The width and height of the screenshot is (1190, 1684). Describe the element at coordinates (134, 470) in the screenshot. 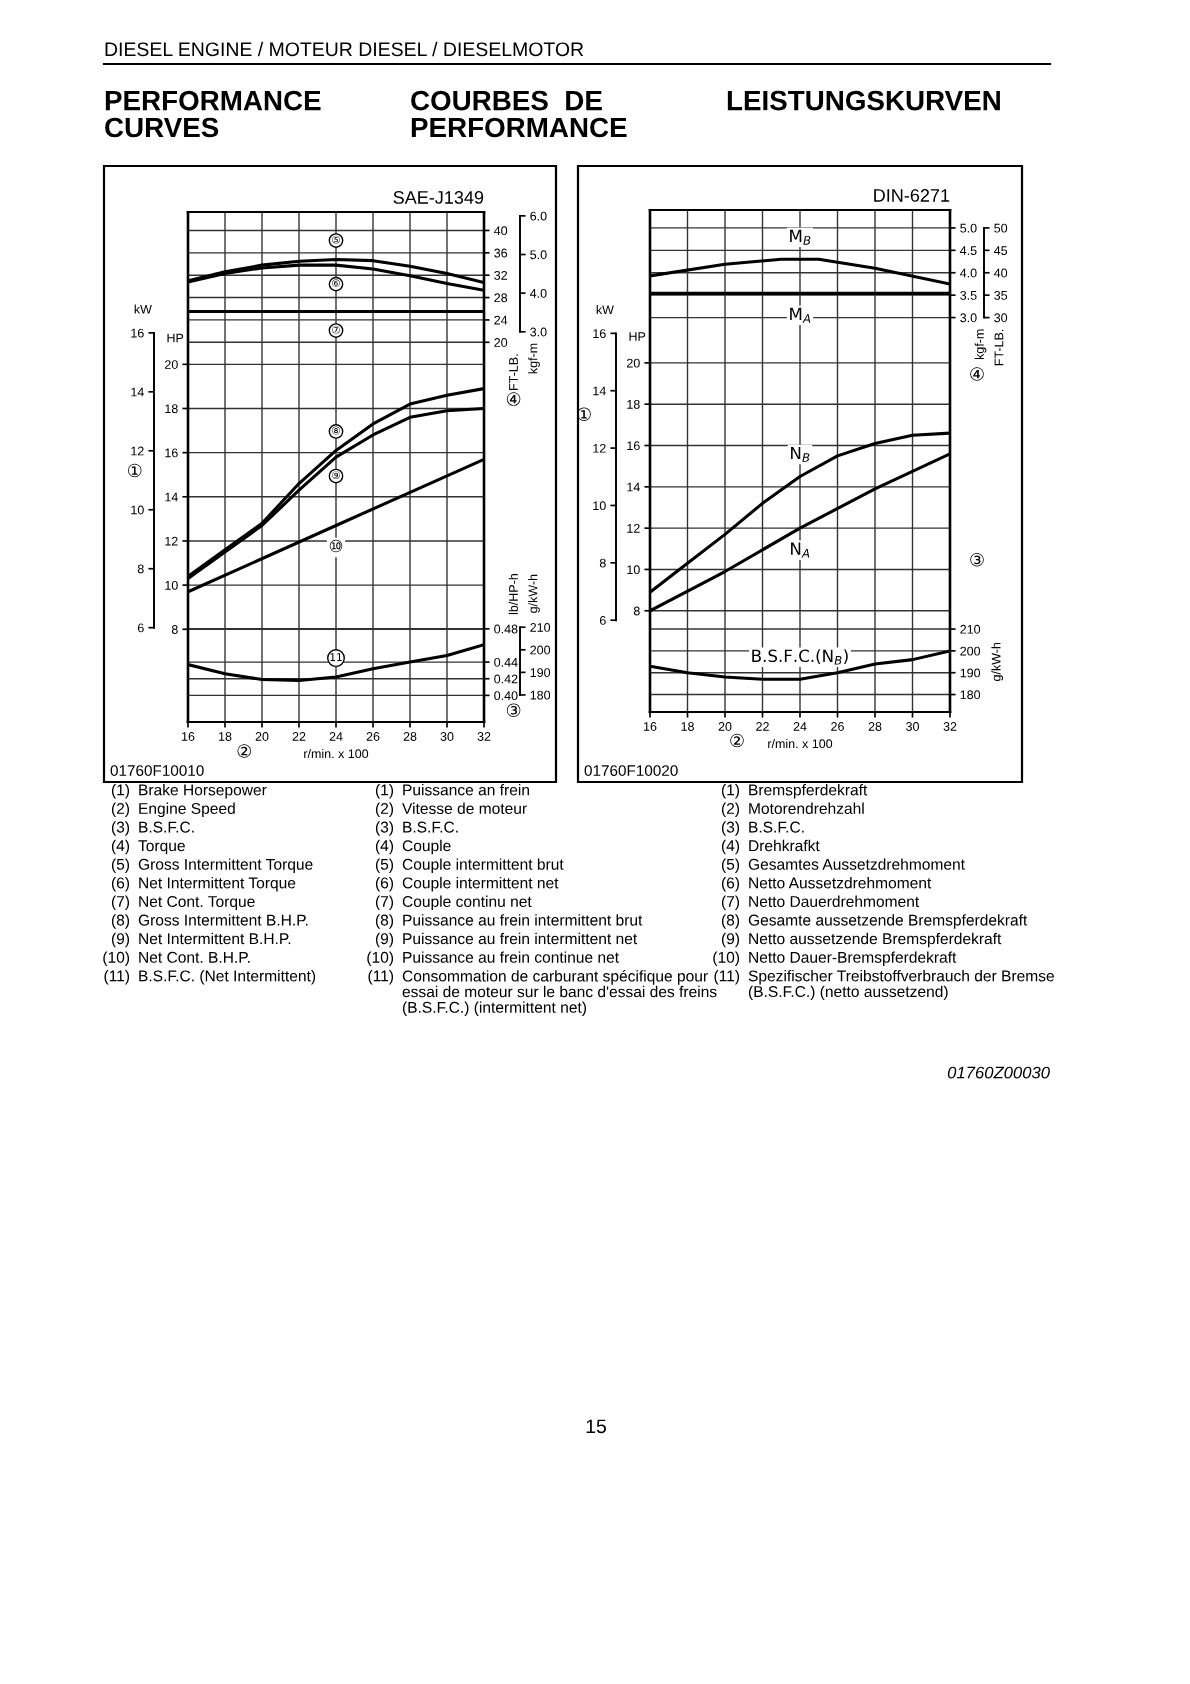

I see `text: ①` at that location.